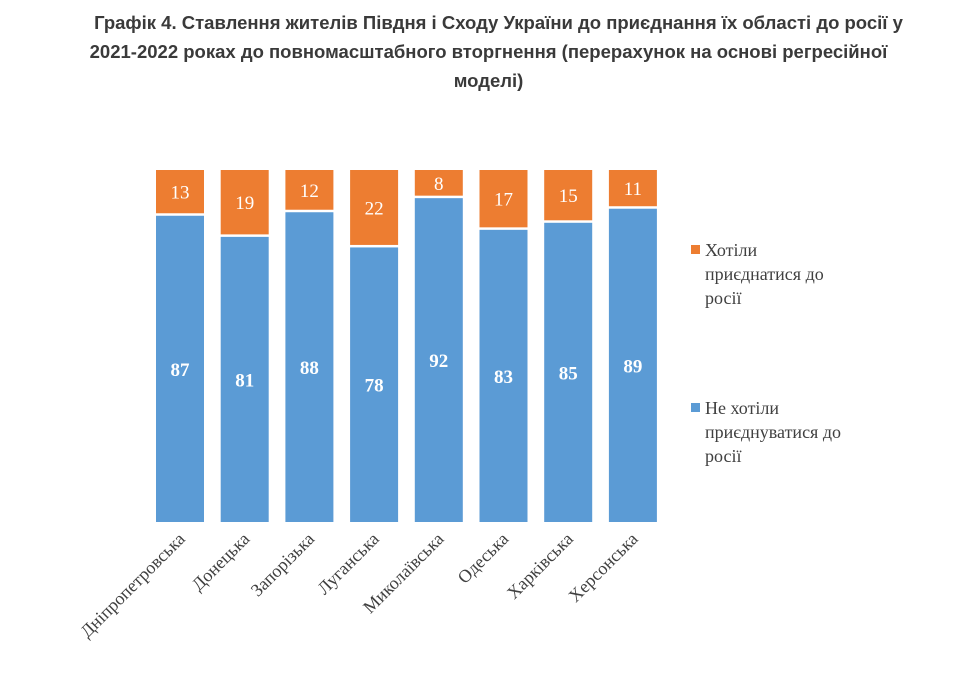 The height and width of the screenshot is (696, 977). Describe the element at coordinates (483, 558) in the screenshot. I see `x-tick-label: Одеська` at that location.